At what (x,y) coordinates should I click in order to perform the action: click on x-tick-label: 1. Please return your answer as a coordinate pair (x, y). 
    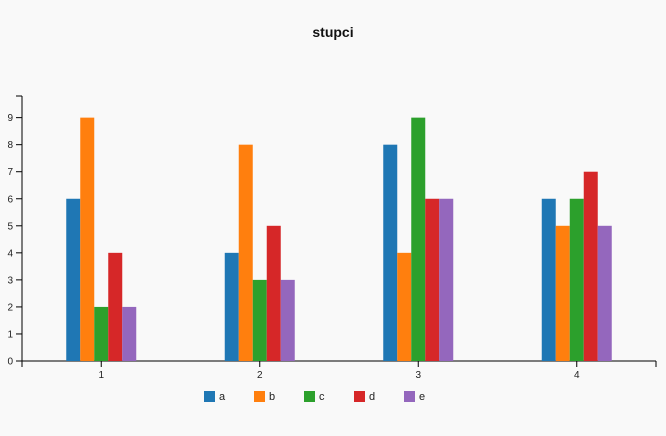
    Looking at the image, I should click on (101, 375).